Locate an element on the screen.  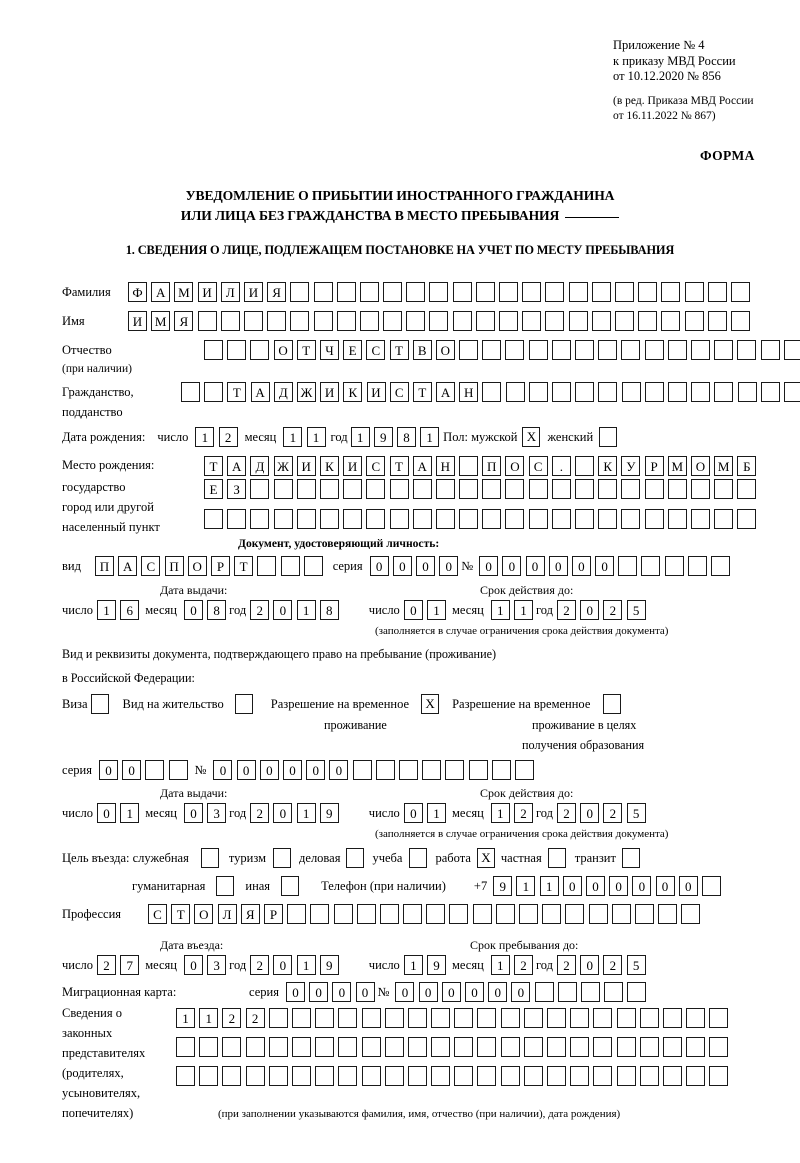
char-box: Ф is located at coordinates (137, 292).